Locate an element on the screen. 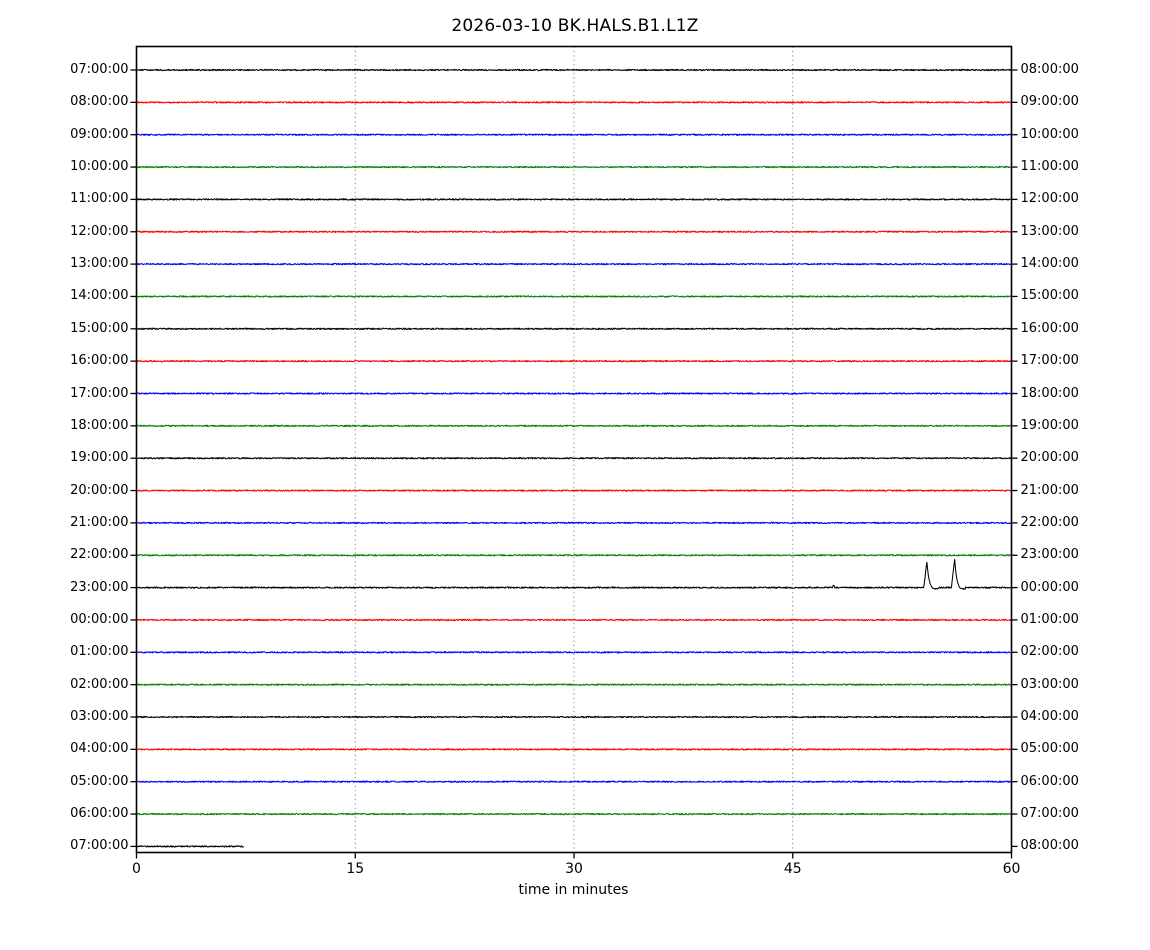 The image size is (1150, 950). y-tick-label-left: 21:00:00 is located at coordinates (99, 522).